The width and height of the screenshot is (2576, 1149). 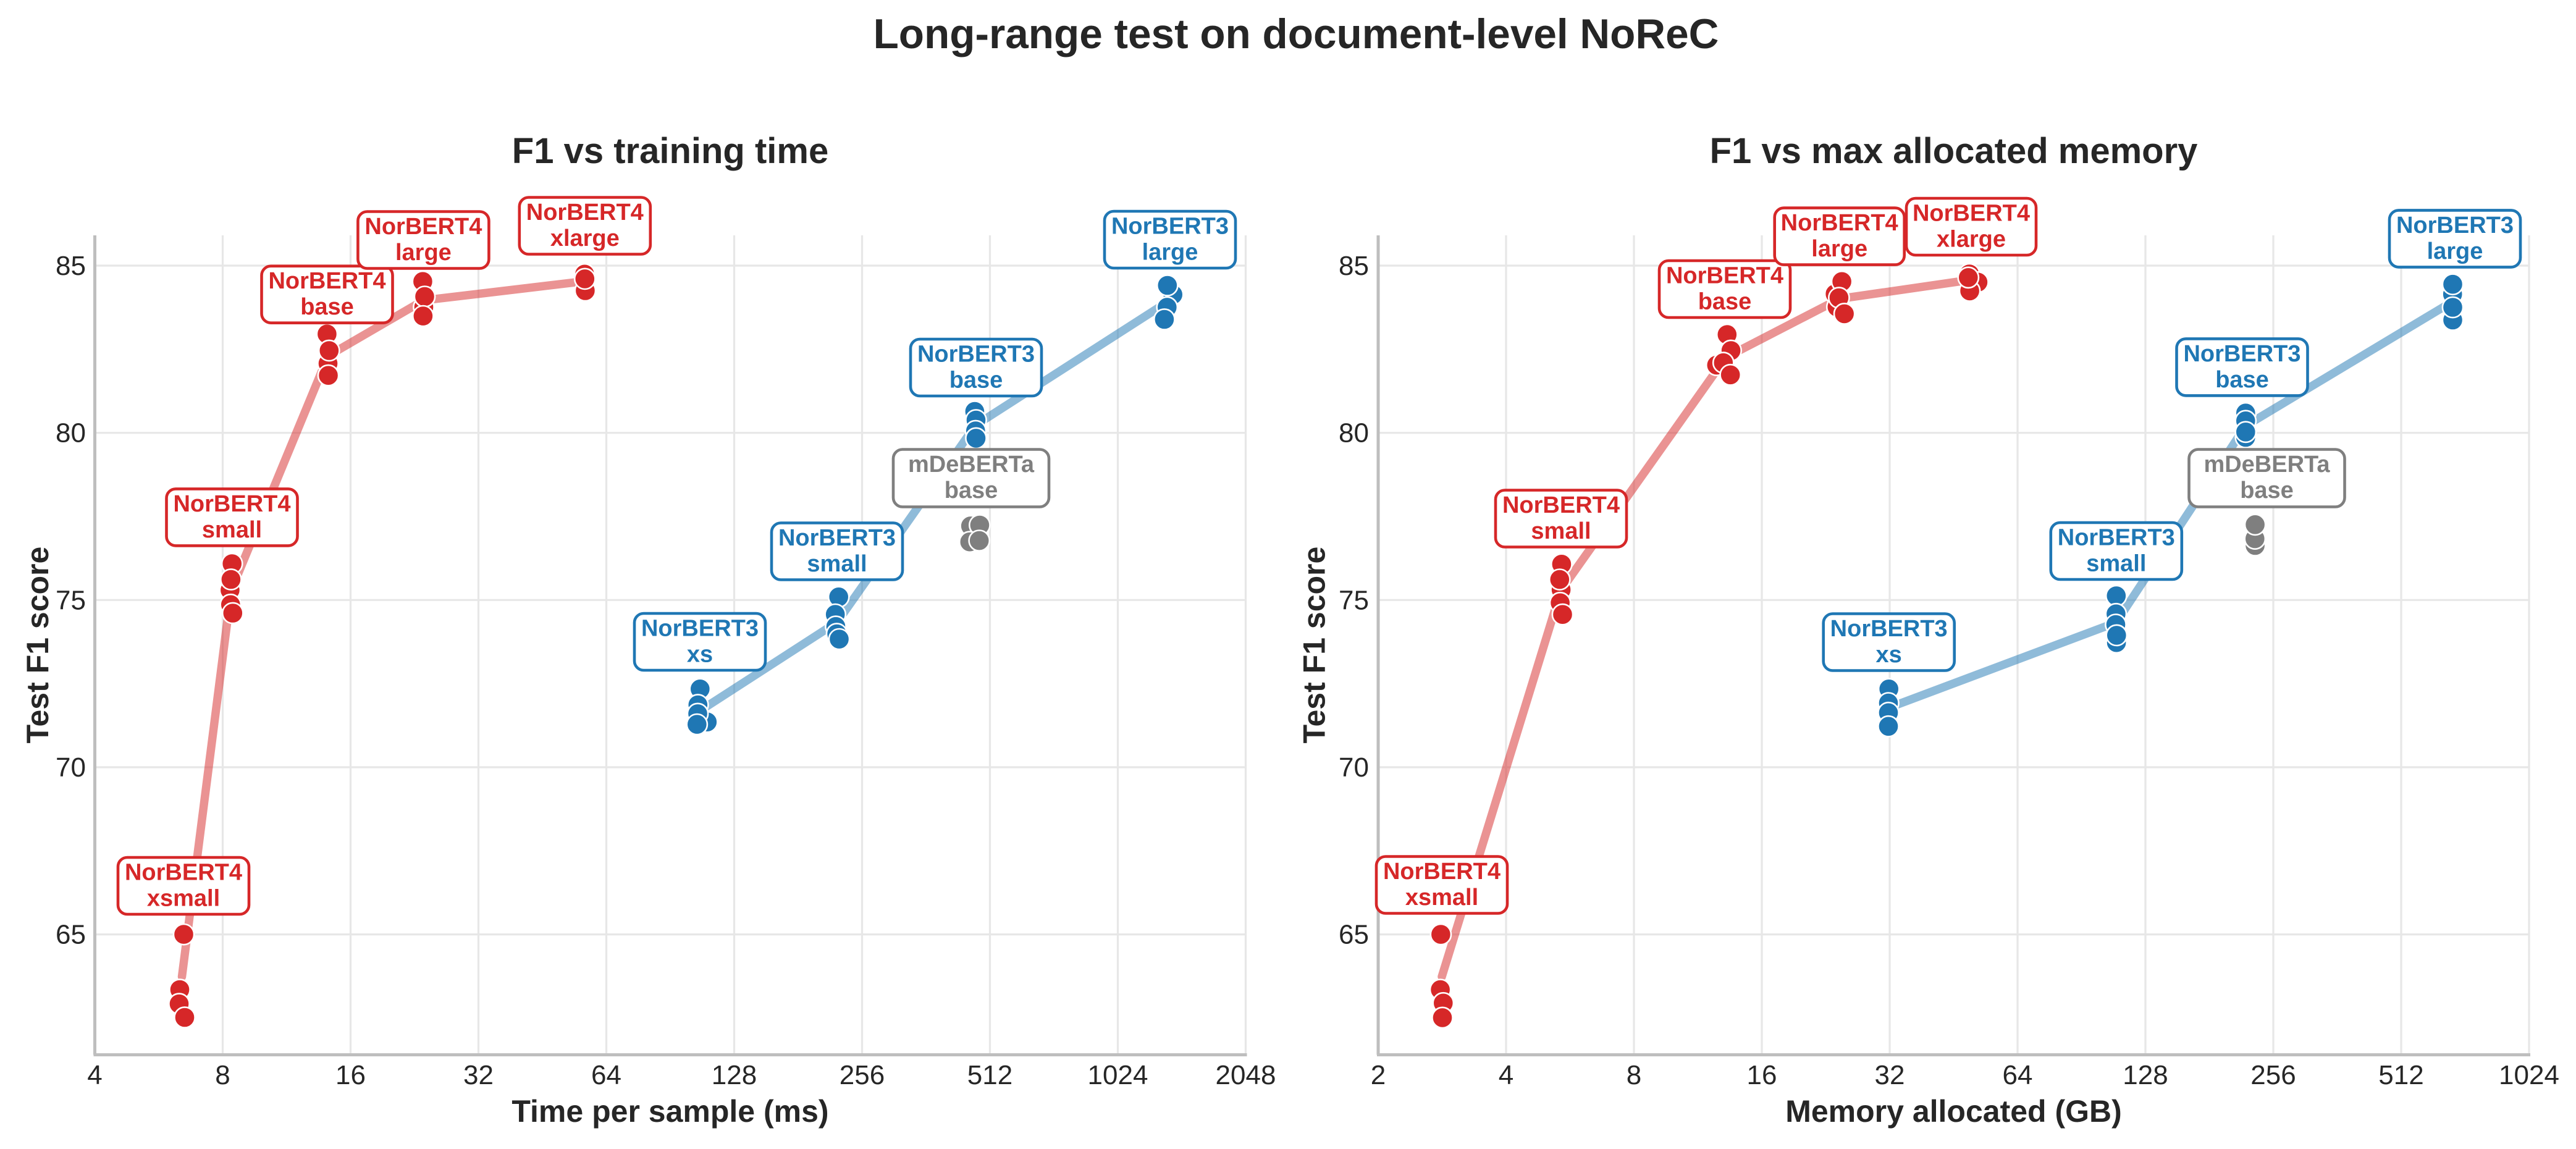 I want to click on svg-text: Time per sample (ms), so click(x=669, y=1112).